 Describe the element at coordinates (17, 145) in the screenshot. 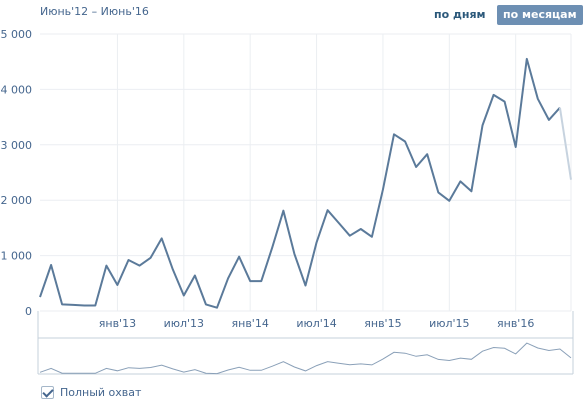

I see `y-tick-label: 3 000` at that location.